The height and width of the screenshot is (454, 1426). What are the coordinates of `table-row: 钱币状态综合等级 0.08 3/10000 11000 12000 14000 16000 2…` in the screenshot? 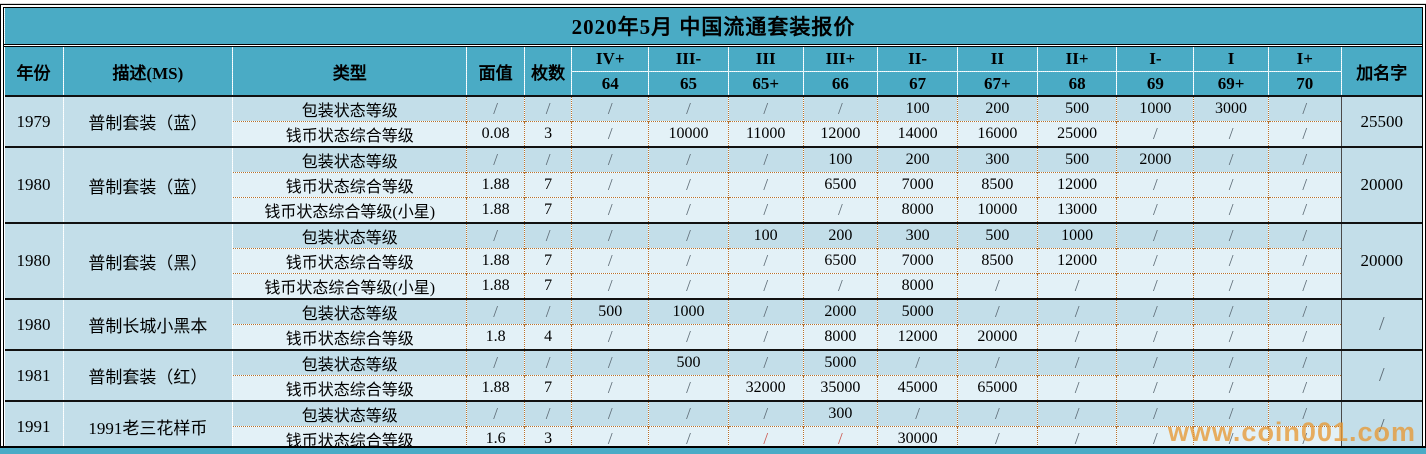 It's located at (714, 134).